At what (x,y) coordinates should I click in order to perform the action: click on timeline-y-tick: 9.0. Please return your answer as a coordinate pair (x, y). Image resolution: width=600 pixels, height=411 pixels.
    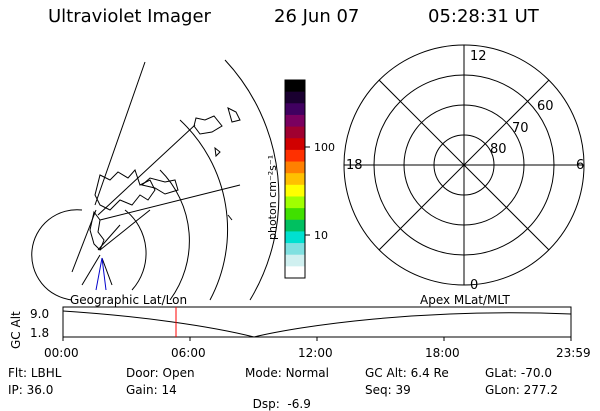
    Looking at the image, I should click on (39, 314).